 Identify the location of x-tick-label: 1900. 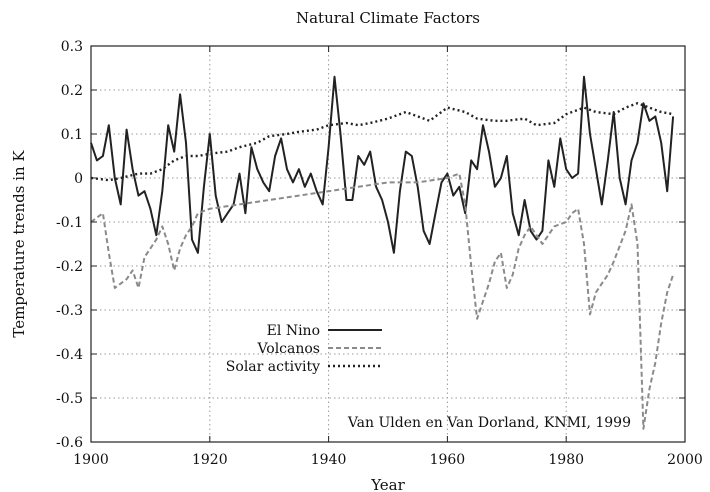
(91, 460).